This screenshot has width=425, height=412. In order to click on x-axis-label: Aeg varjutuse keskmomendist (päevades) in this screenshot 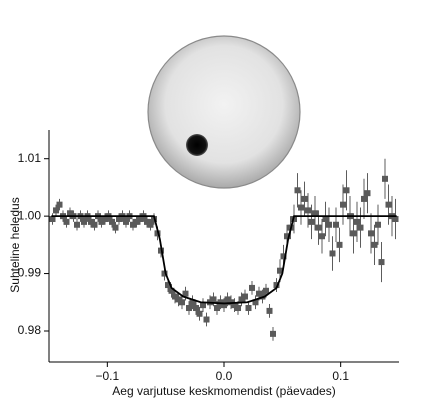, I will do `click(223, 391)`.